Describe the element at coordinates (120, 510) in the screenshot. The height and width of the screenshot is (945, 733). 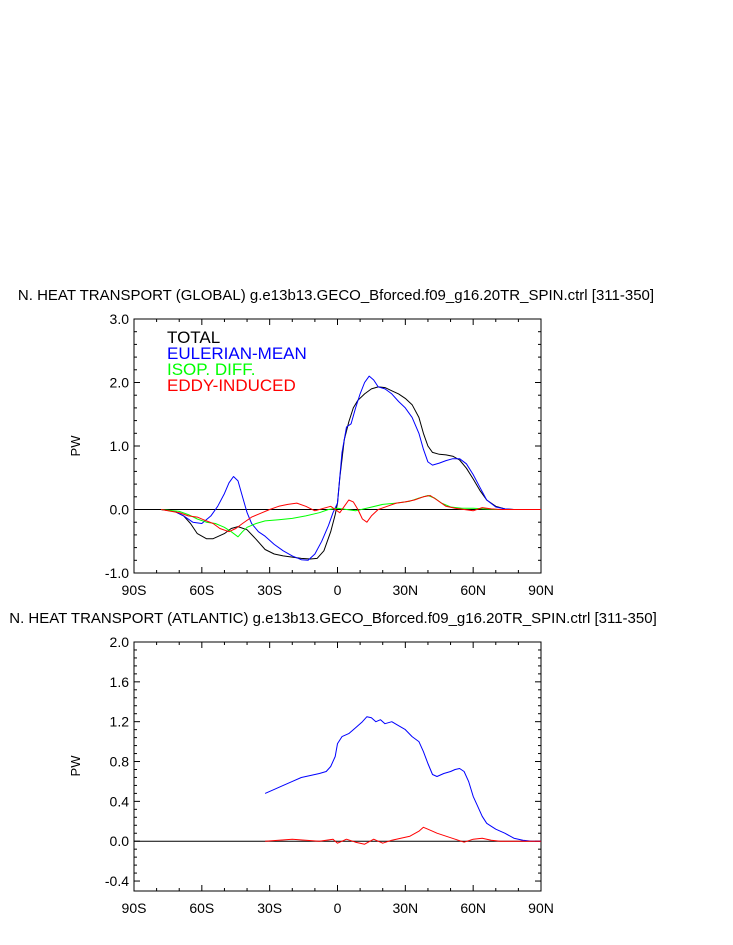
I see `global-ytick-label: 0.0` at that location.